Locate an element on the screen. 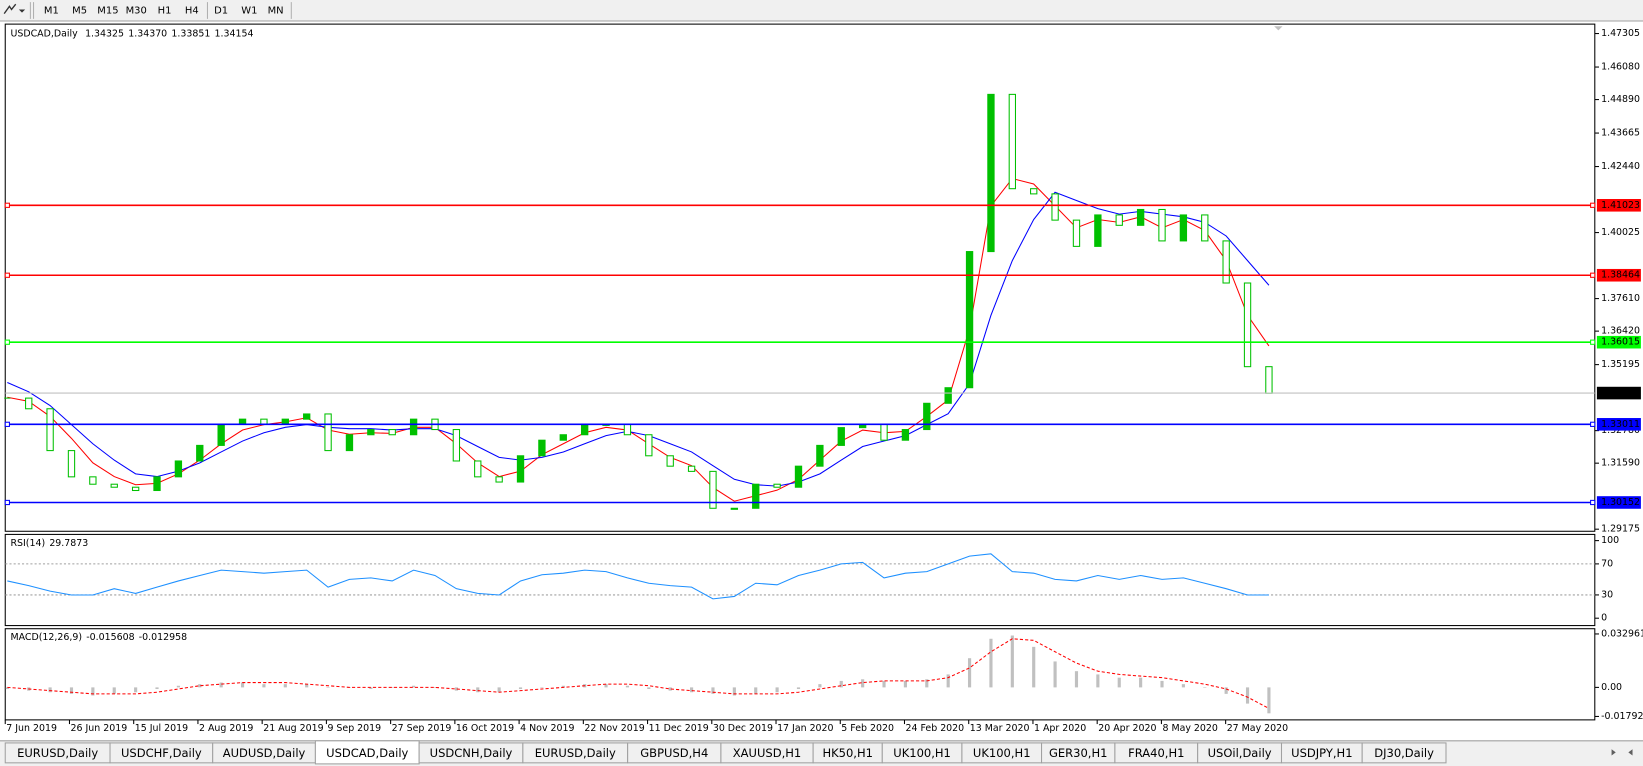 This screenshot has width=1643, height=766. timeframe-button: M30 is located at coordinates (136, 10).